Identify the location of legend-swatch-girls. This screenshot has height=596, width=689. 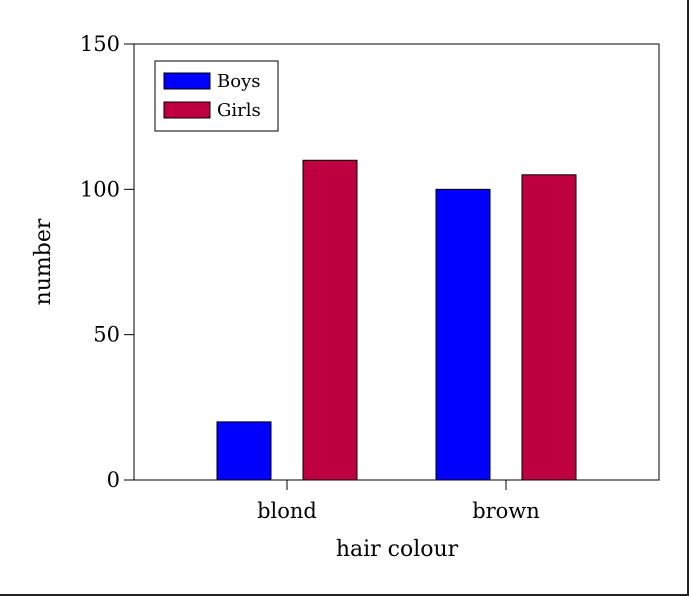
(187, 110).